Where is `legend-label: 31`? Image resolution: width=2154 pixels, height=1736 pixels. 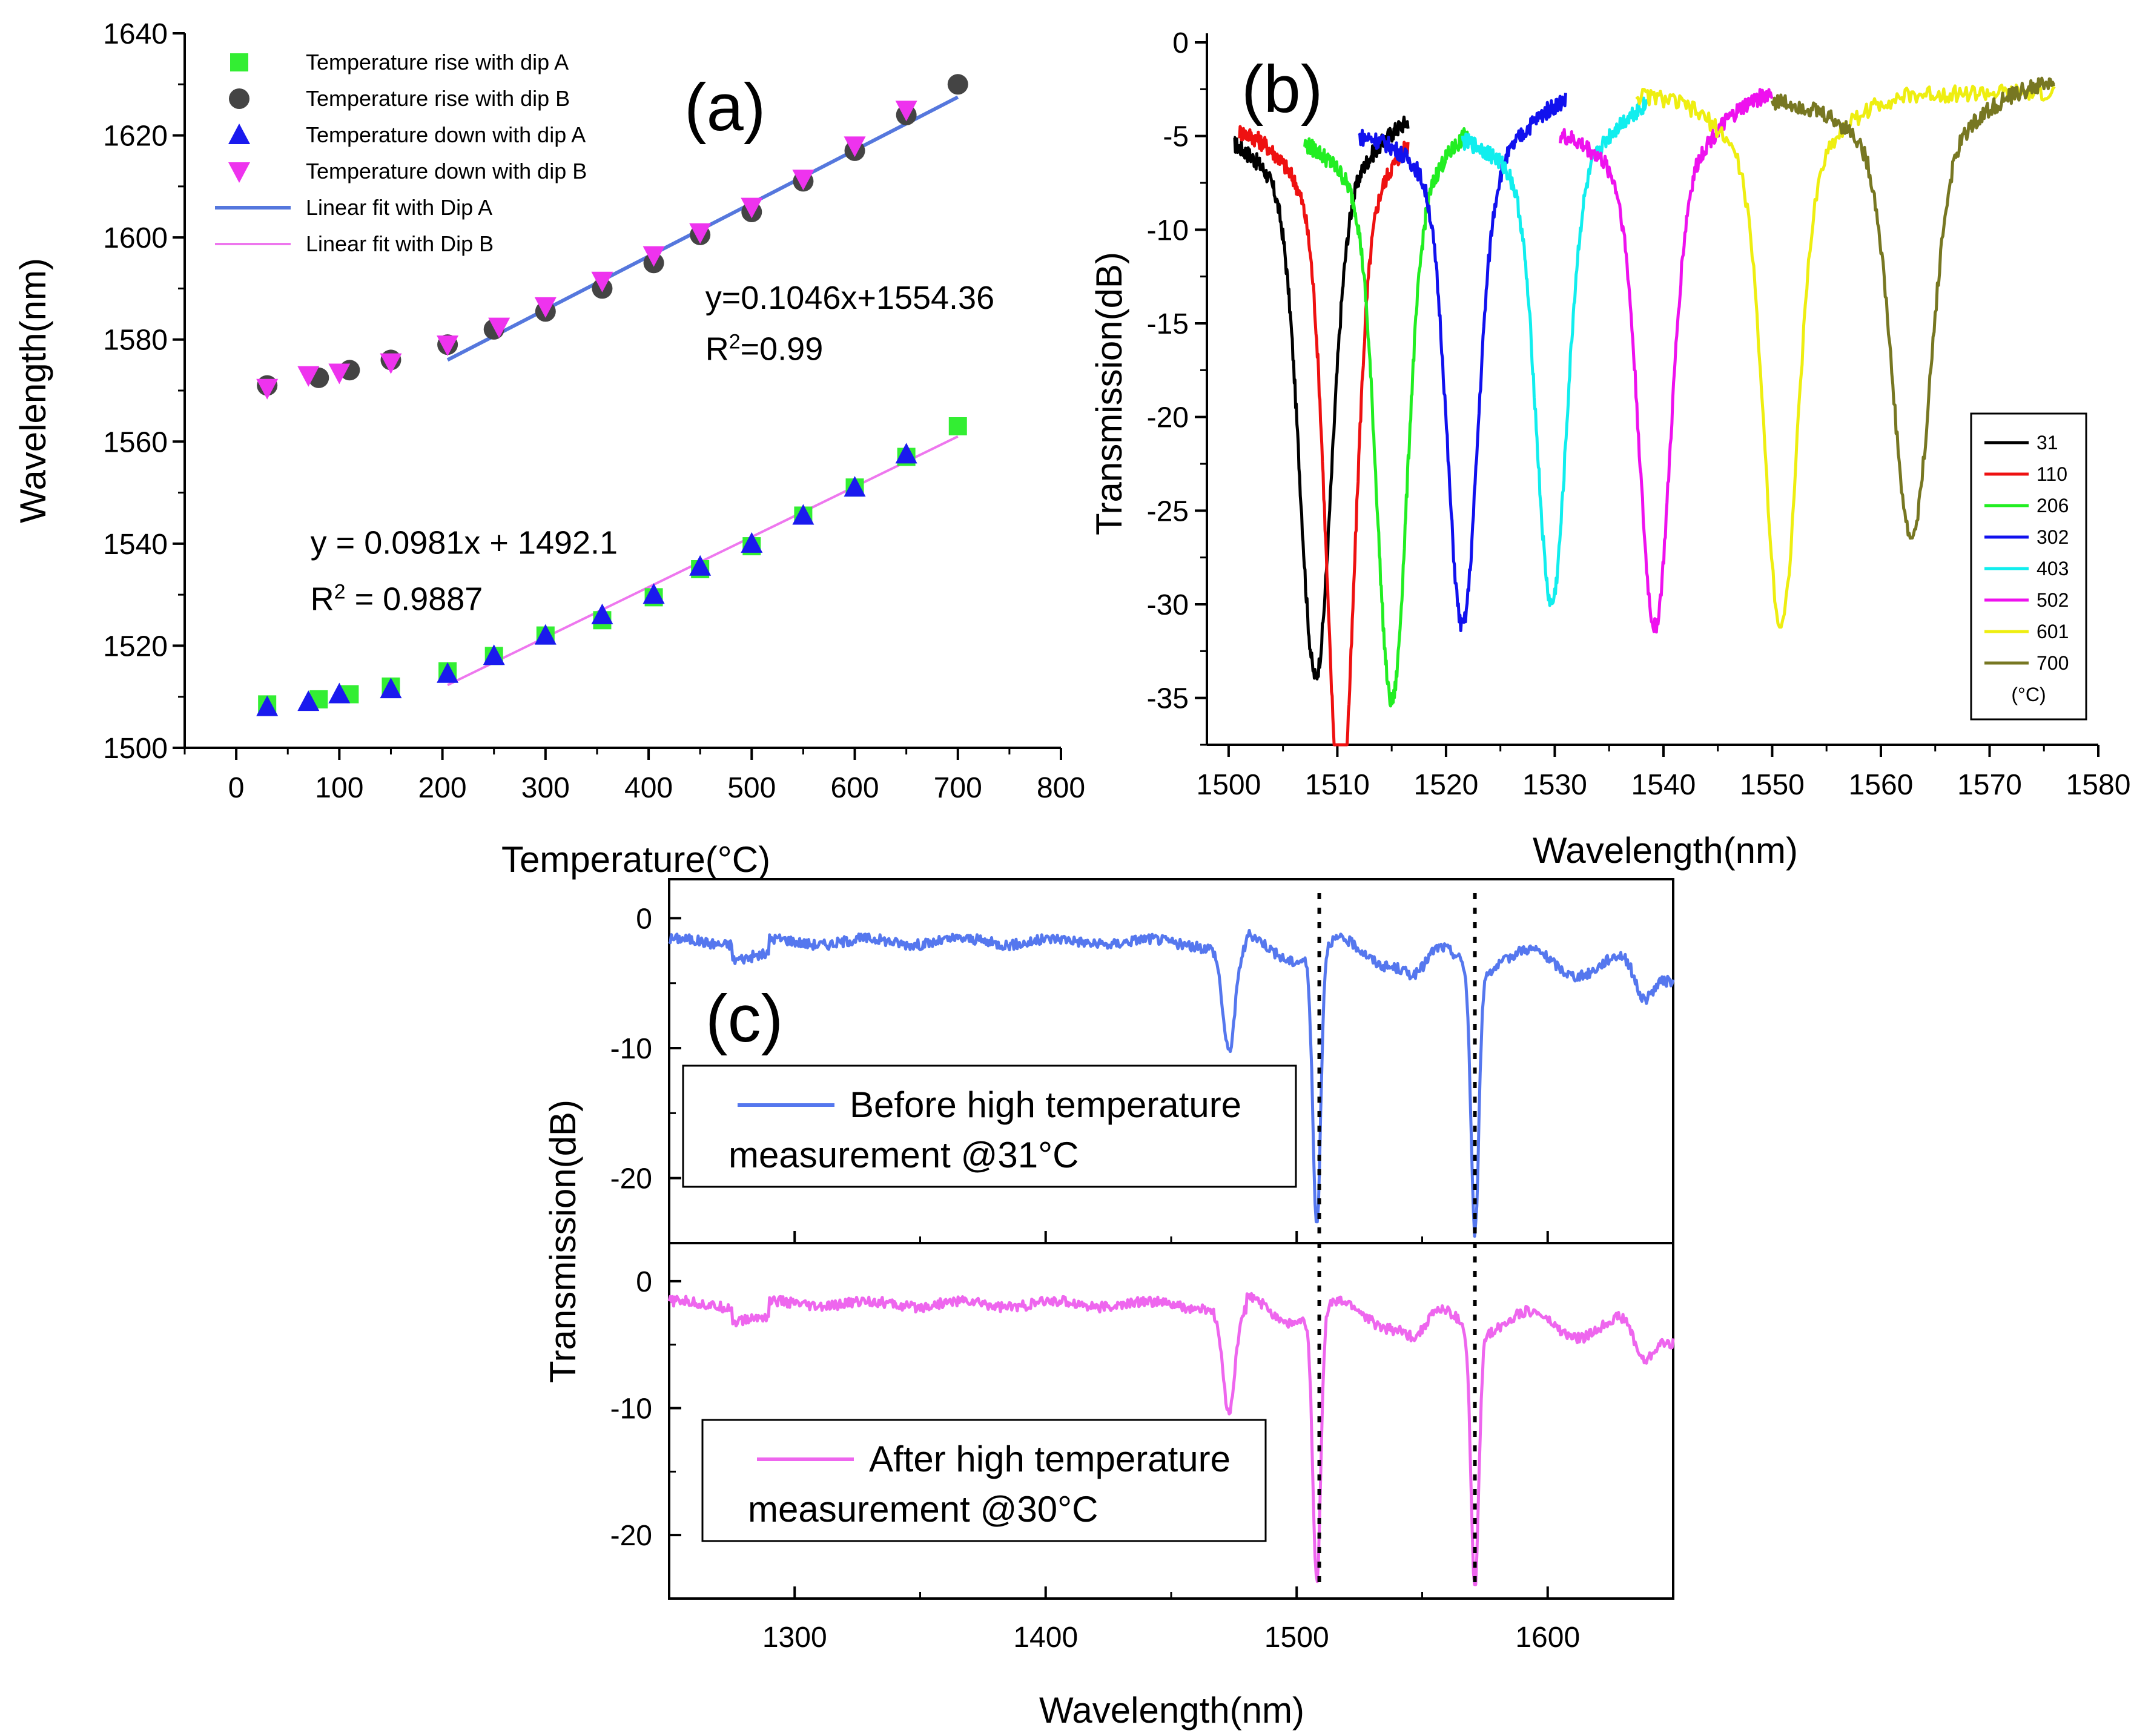 legend-label: 31 is located at coordinates (2047, 443).